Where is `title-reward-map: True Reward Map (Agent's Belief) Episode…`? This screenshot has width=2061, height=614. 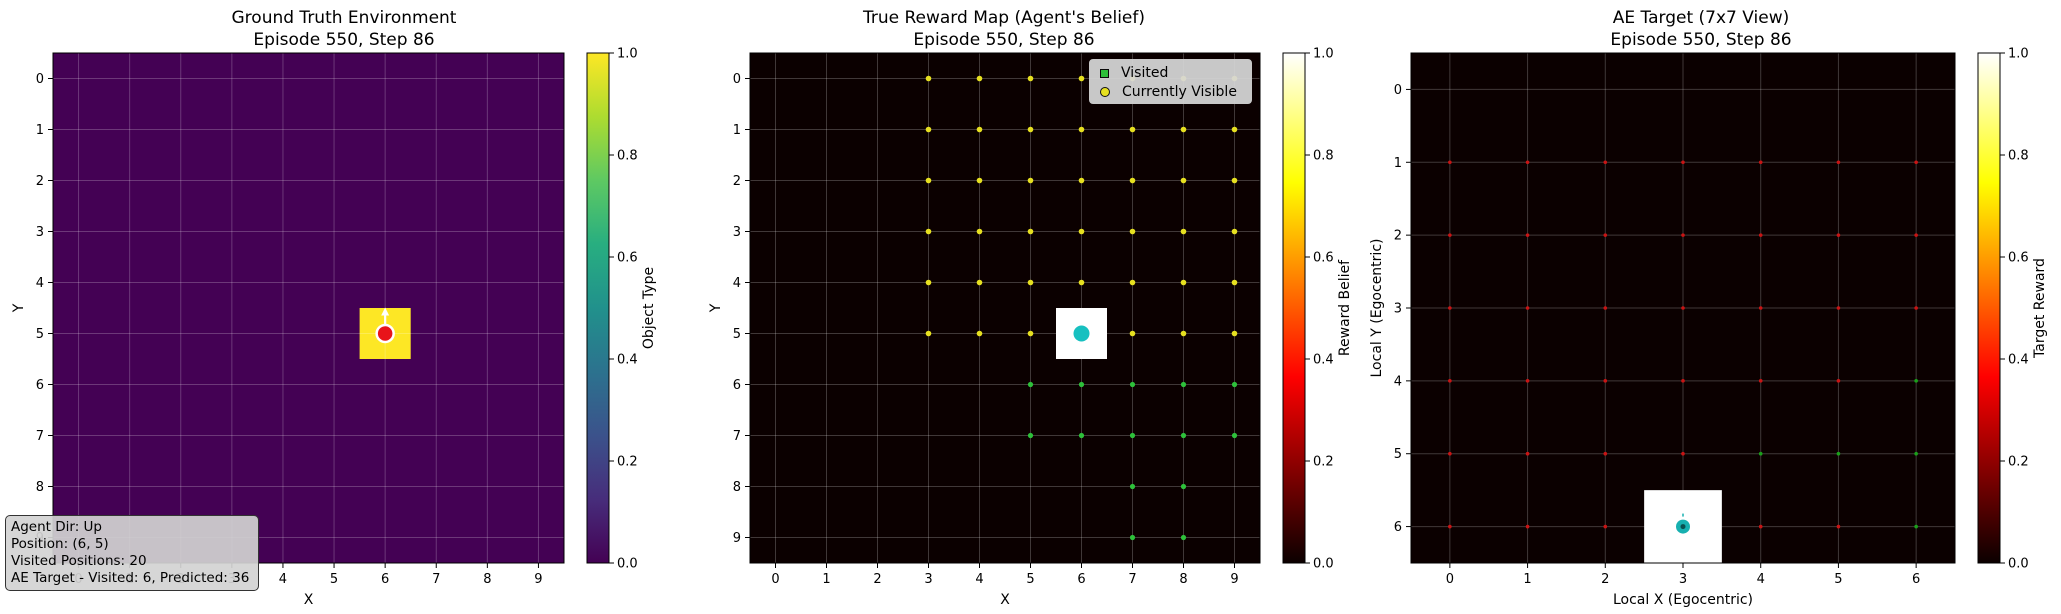
title-reward-map: True Reward Map (Agent's Belief) Episode… is located at coordinates (1003, 29).